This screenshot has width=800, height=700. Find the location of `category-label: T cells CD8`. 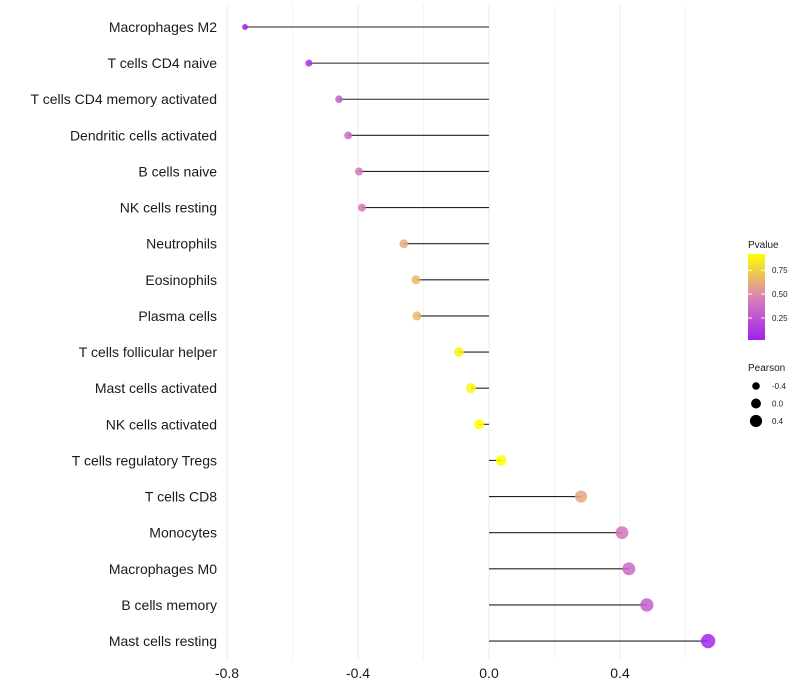

category-label: T cells CD8 is located at coordinates (181, 497).